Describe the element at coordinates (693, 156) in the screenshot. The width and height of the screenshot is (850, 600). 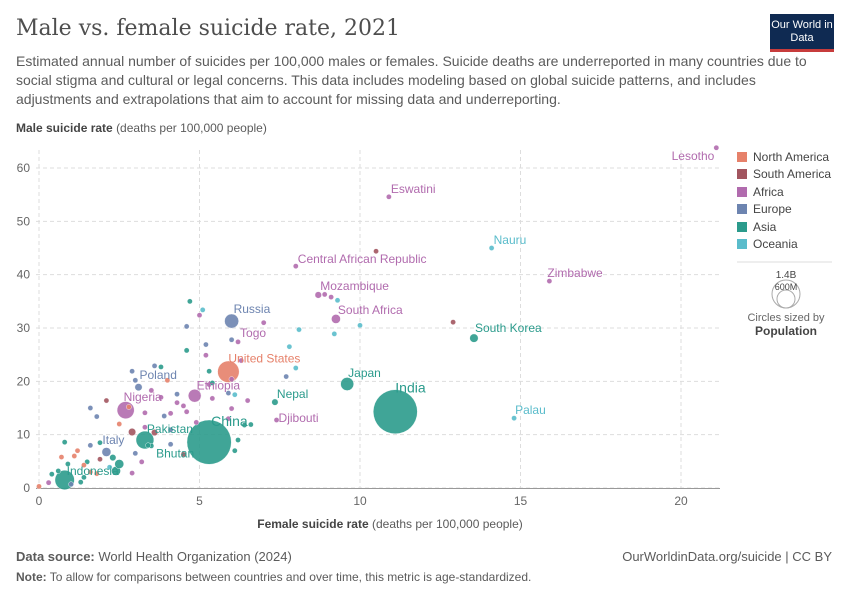
I see `label-lesotho: Lesotho` at that location.